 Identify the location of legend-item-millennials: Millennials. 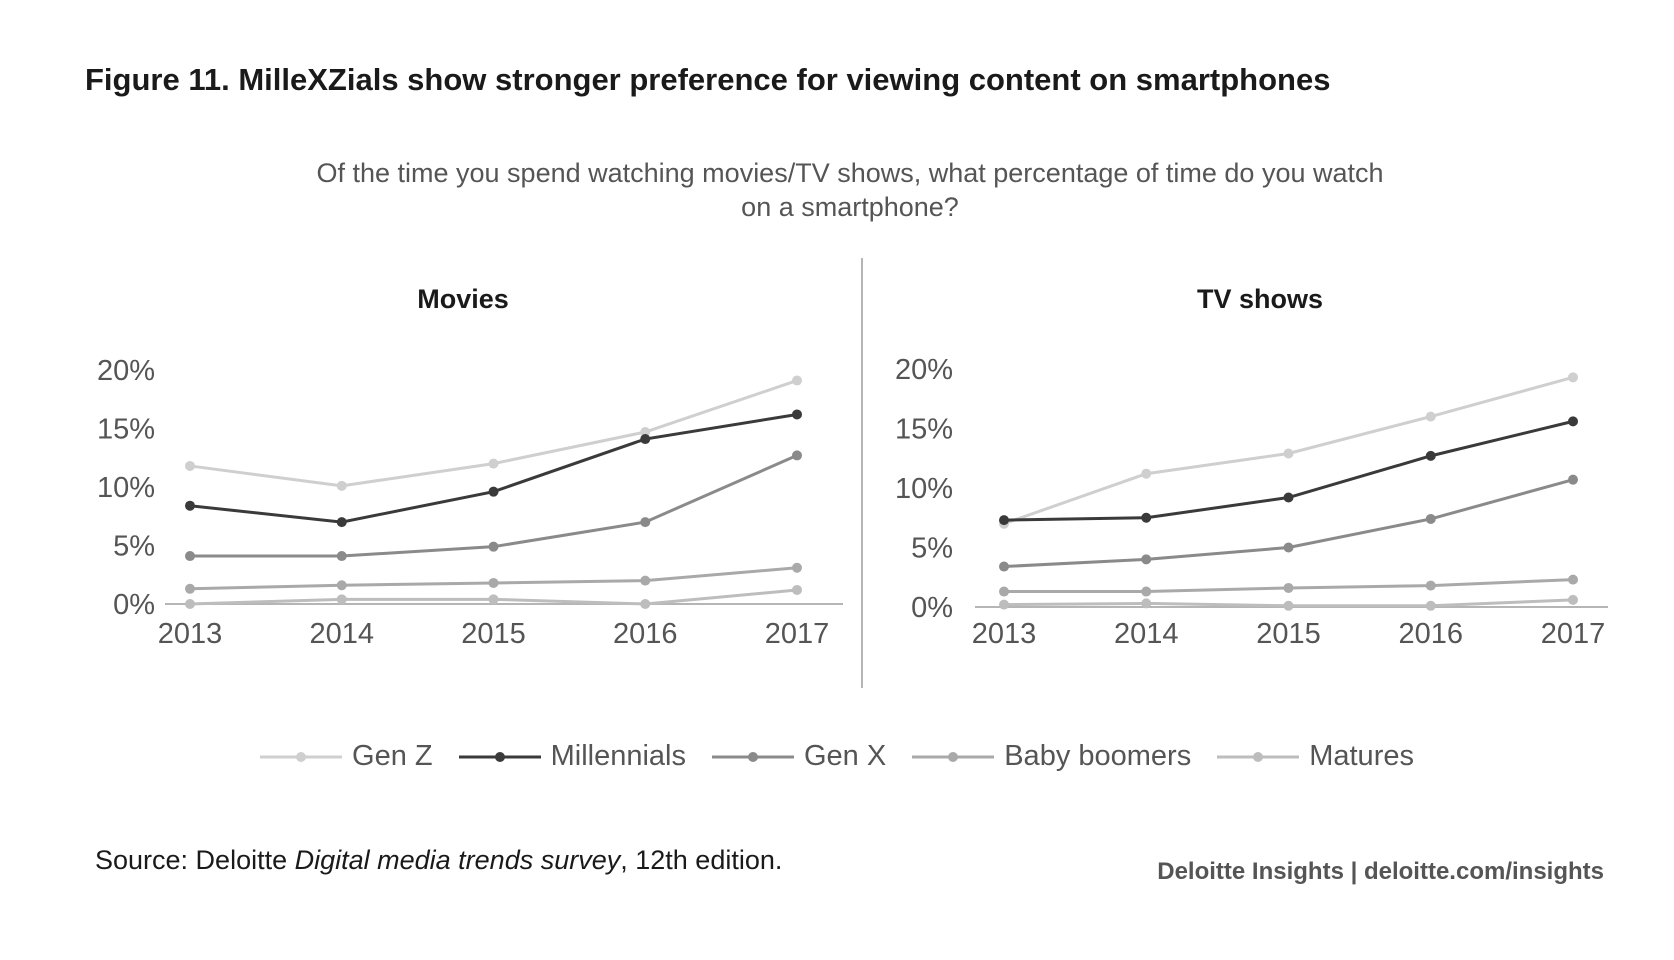
(572, 756).